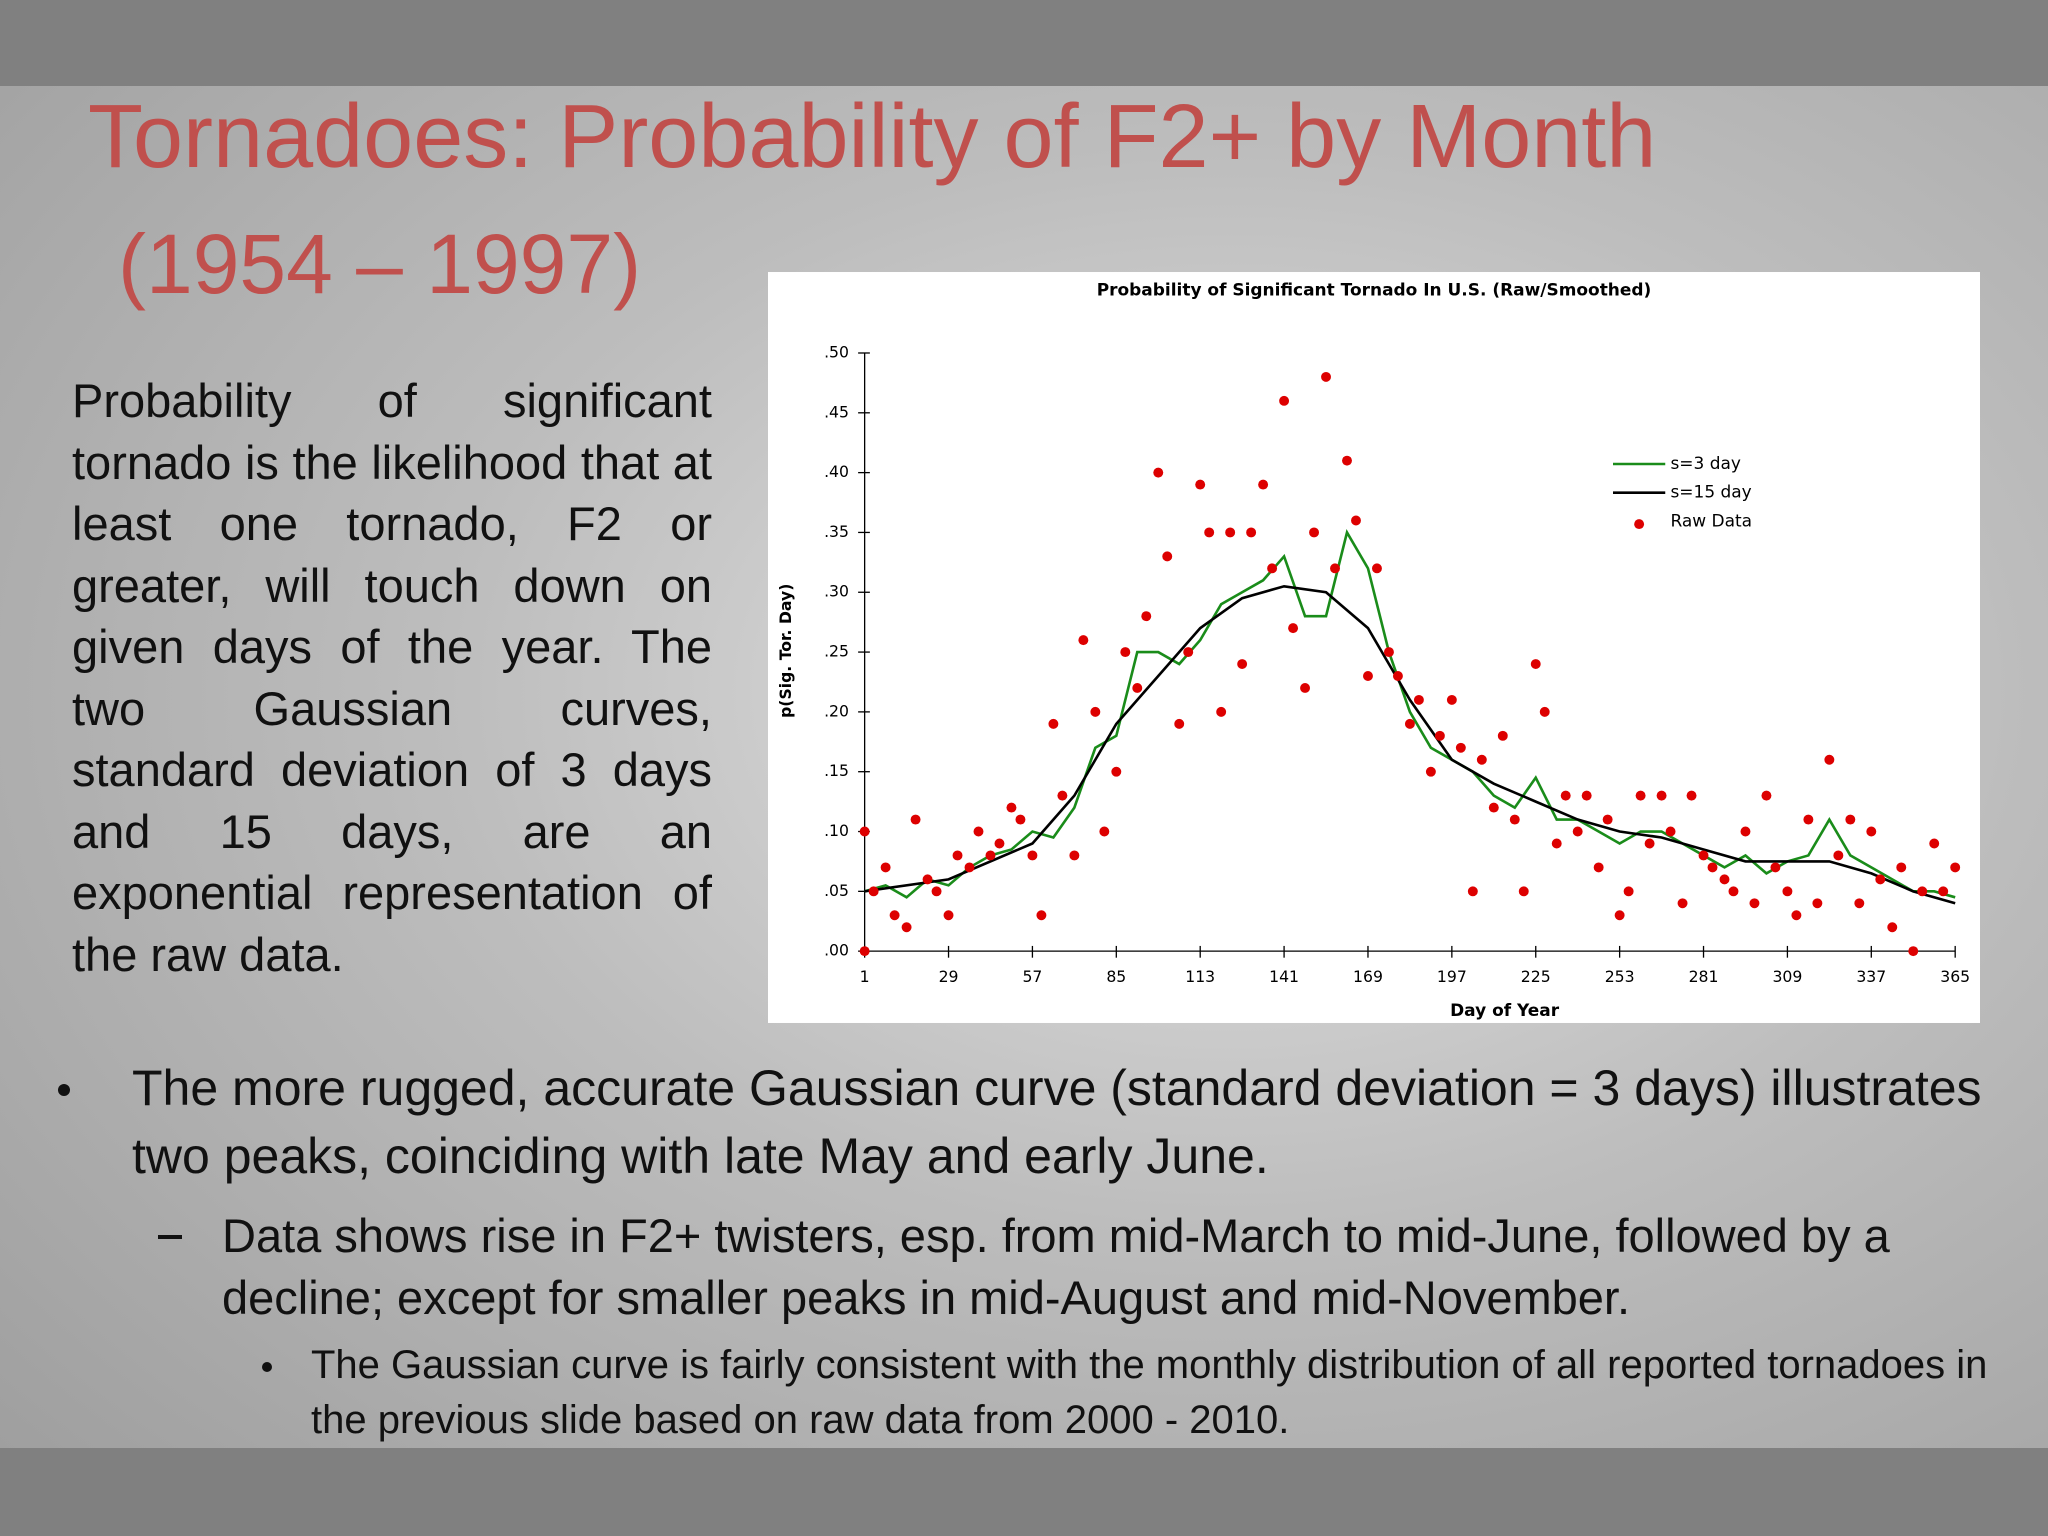  Describe the element at coordinates (836, 411) in the screenshot. I see `y-tick-label: .45` at that location.